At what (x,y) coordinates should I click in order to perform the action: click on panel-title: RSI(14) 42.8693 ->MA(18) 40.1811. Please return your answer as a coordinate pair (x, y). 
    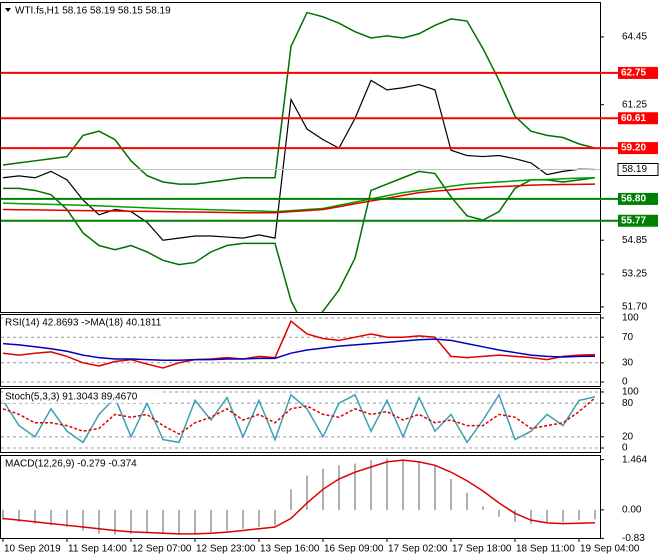
    Looking at the image, I should click on (83, 323).